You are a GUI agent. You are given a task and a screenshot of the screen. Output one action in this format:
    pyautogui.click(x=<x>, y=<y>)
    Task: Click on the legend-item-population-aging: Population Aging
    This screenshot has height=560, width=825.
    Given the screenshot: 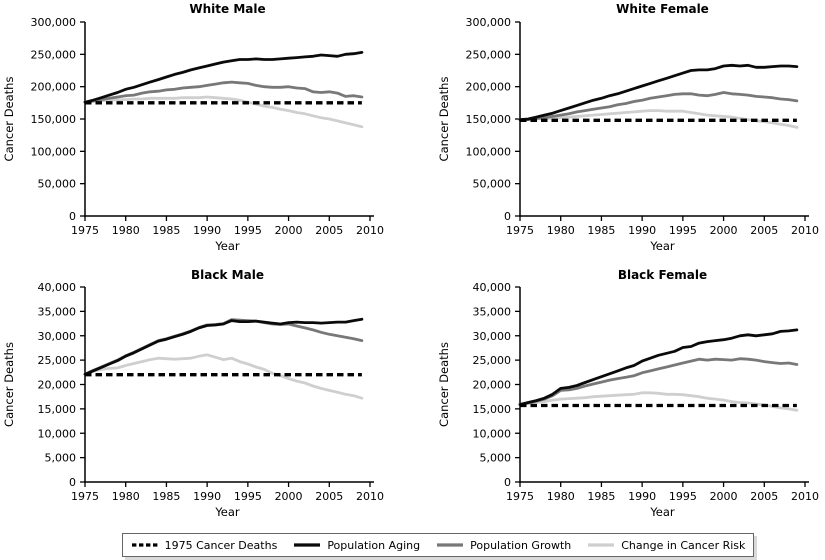 What is the action you would take?
    pyautogui.click(x=356, y=545)
    